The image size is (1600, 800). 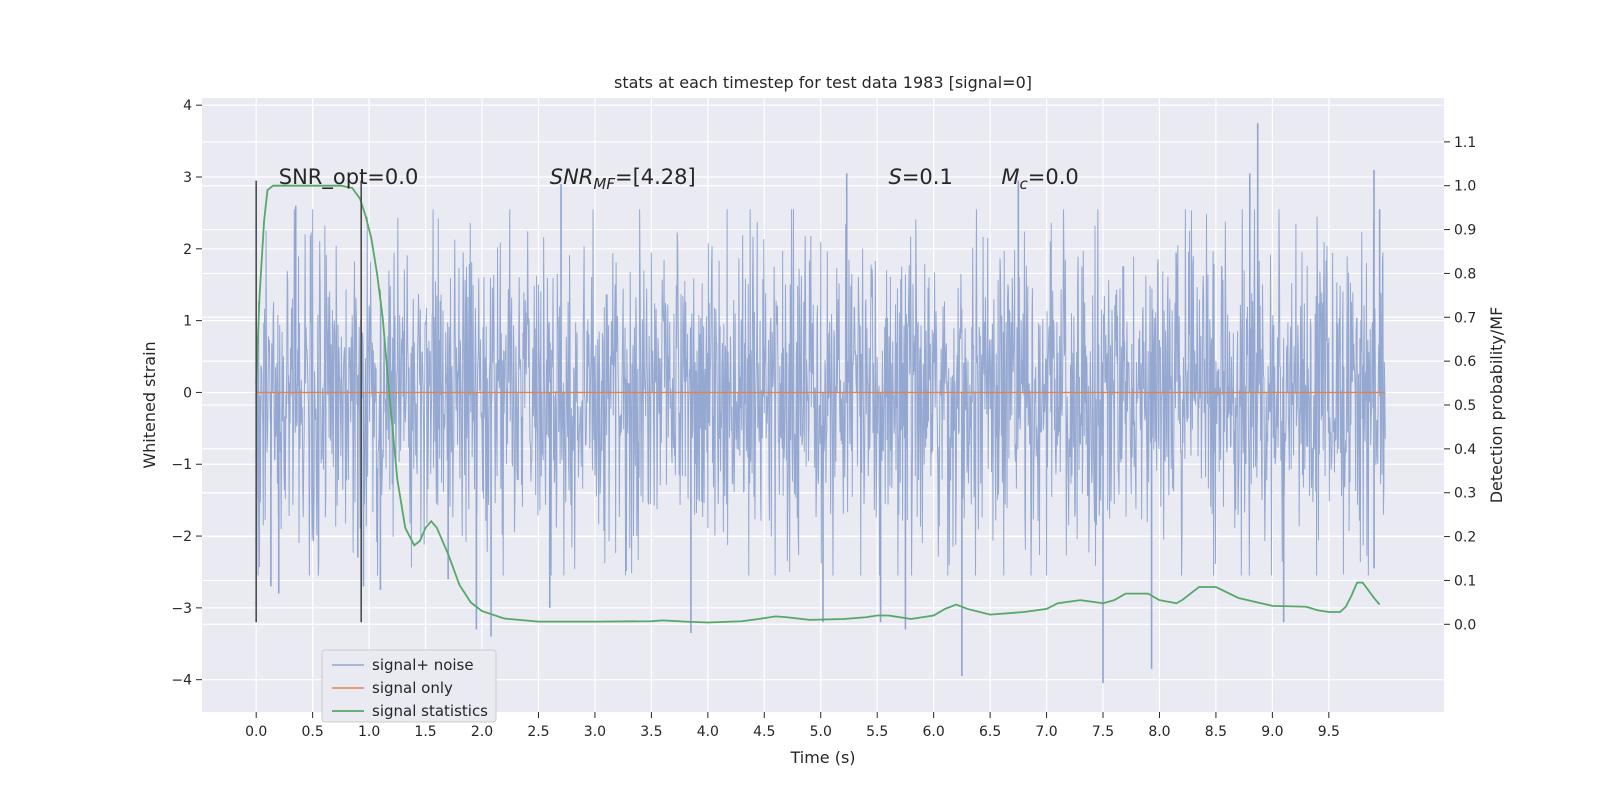 What do you see at coordinates (1465, 494) in the screenshot?
I see `y2-tick-label: 0.3` at bounding box center [1465, 494].